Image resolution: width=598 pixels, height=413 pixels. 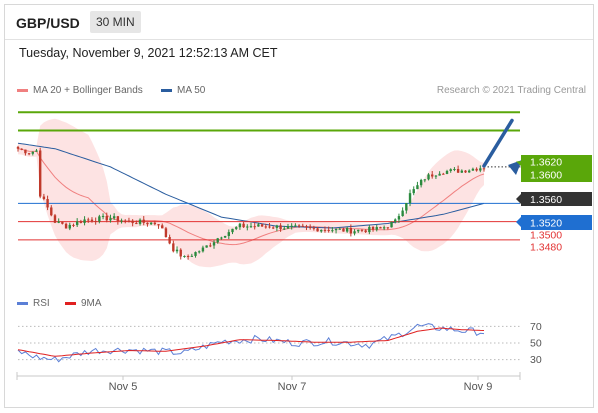 What do you see at coordinates (511, 90) in the screenshot?
I see `research-credit: Research © 2021 Trading Central` at bounding box center [511, 90].